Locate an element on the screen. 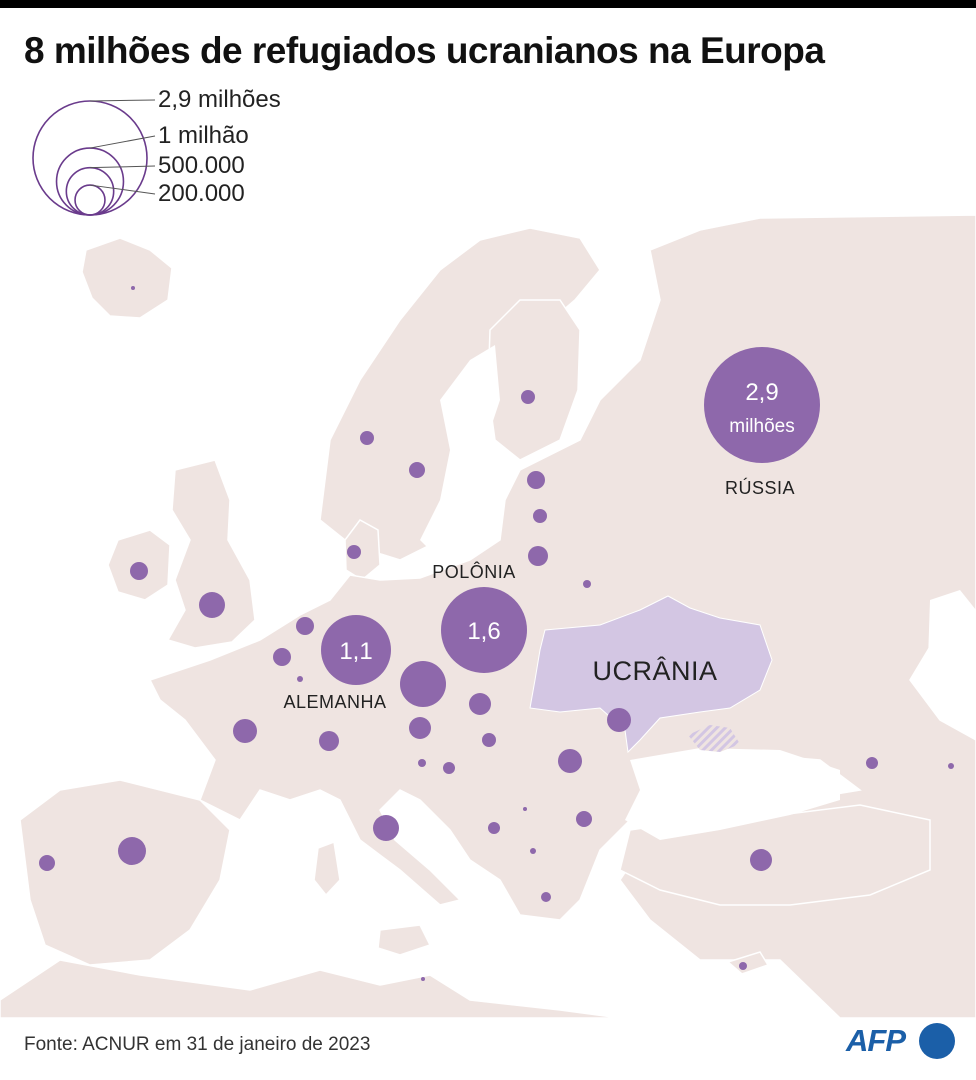  caspian-sea is located at coordinates (952, 645).